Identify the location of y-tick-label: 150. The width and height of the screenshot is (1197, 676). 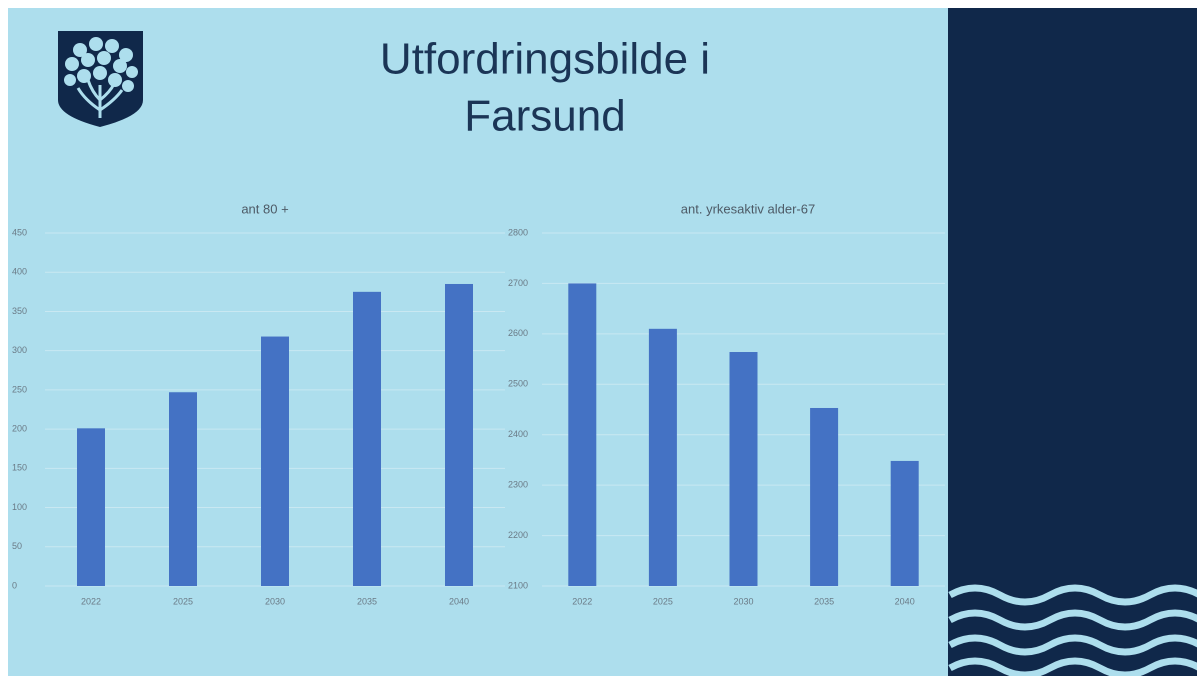
(19, 468).